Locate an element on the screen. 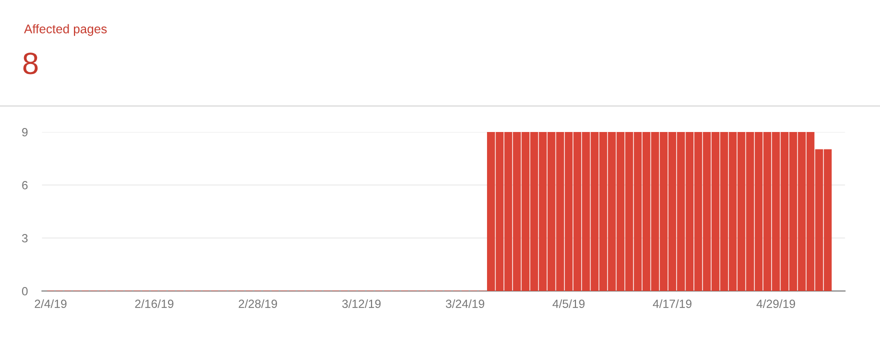 The width and height of the screenshot is (880, 345). x-tick-label: 4/29/19 is located at coordinates (776, 303).